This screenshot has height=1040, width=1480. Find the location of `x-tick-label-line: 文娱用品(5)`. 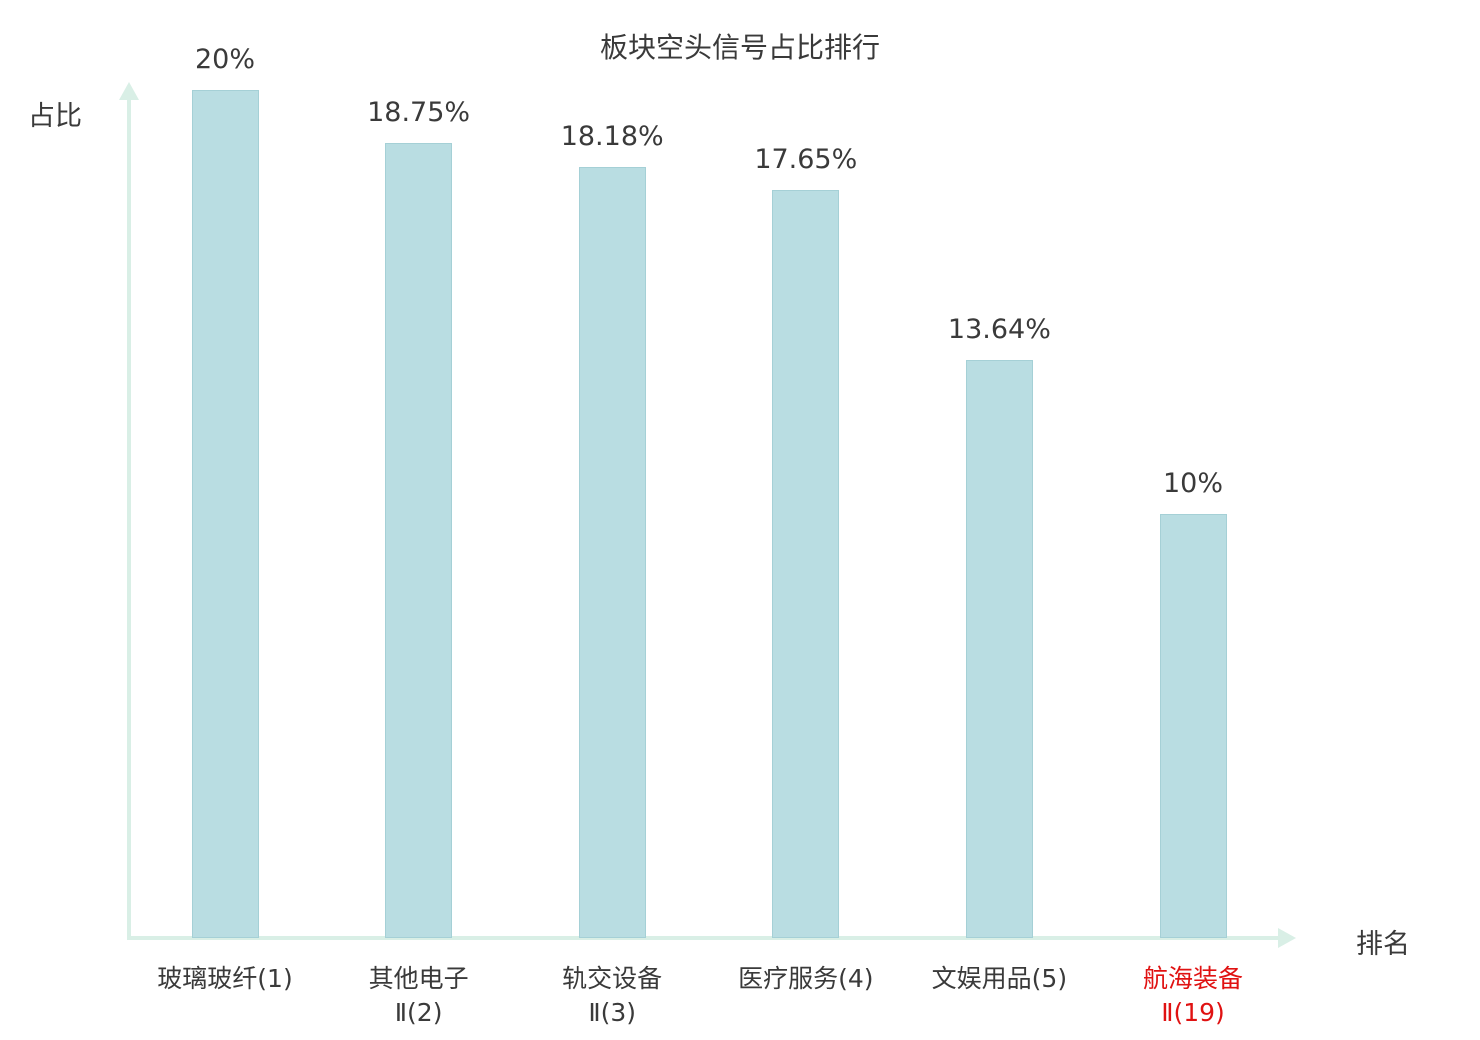

x-tick-label-line: 文娱用品(5) is located at coordinates (999, 978).